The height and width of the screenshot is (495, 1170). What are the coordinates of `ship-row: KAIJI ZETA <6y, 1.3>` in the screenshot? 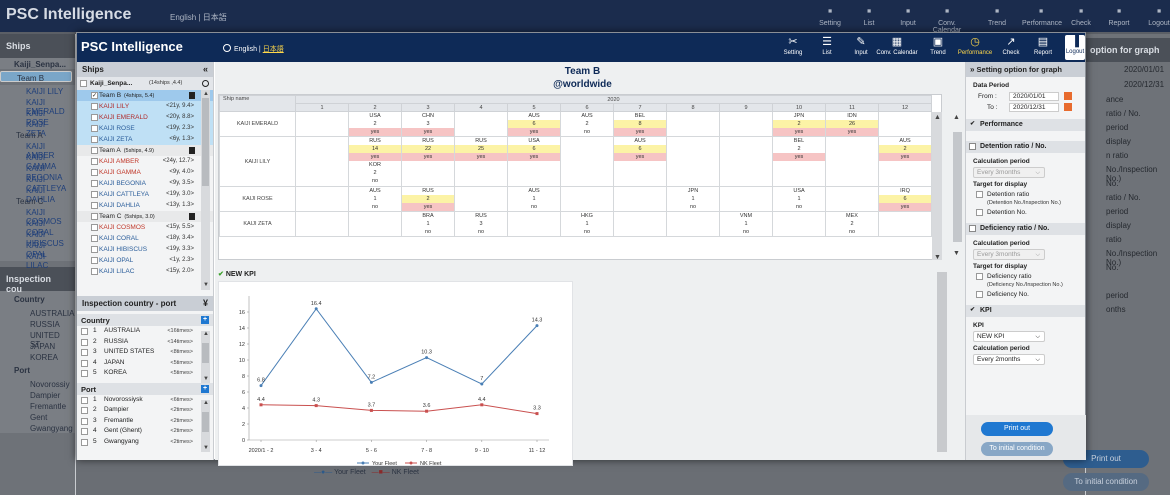 It's located at (145, 139).